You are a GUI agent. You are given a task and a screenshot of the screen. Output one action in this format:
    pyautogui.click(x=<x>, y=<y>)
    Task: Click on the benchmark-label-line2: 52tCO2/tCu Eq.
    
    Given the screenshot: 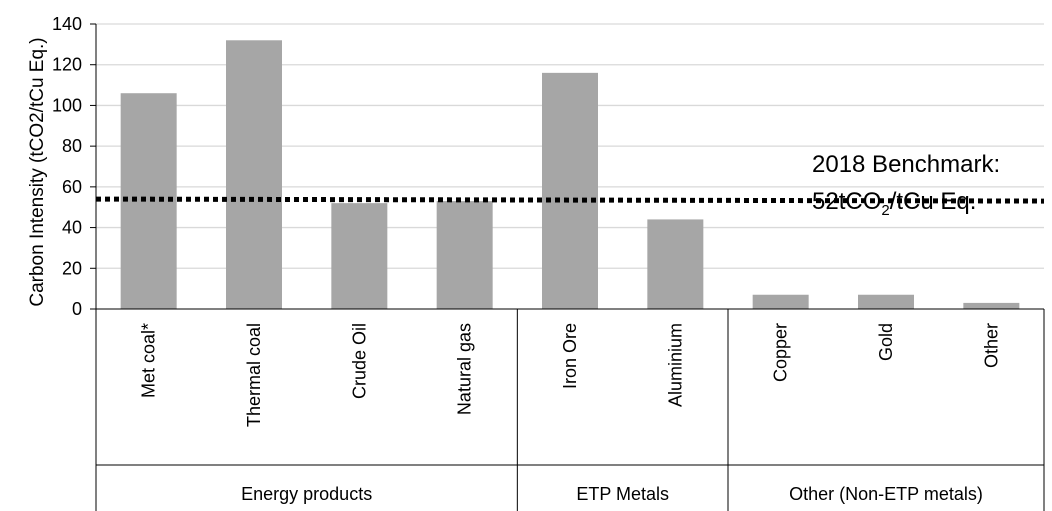 What is the action you would take?
    pyautogui.click(x=894, y=203)
    